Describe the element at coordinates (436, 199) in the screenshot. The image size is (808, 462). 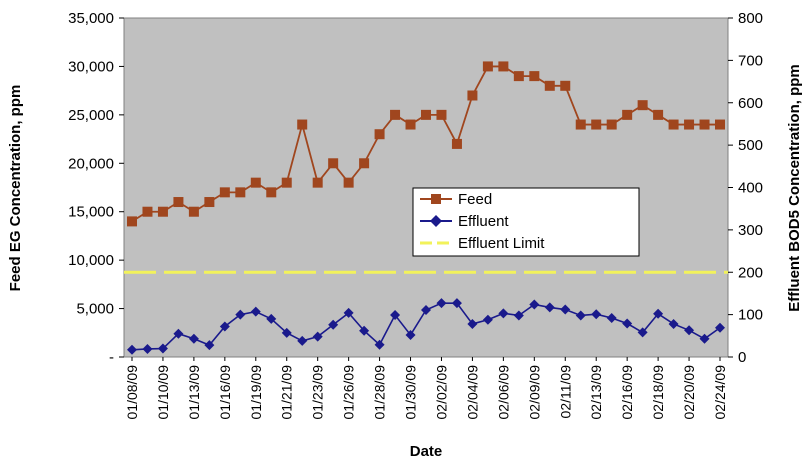
I see `legend-feed-marker` at that location.